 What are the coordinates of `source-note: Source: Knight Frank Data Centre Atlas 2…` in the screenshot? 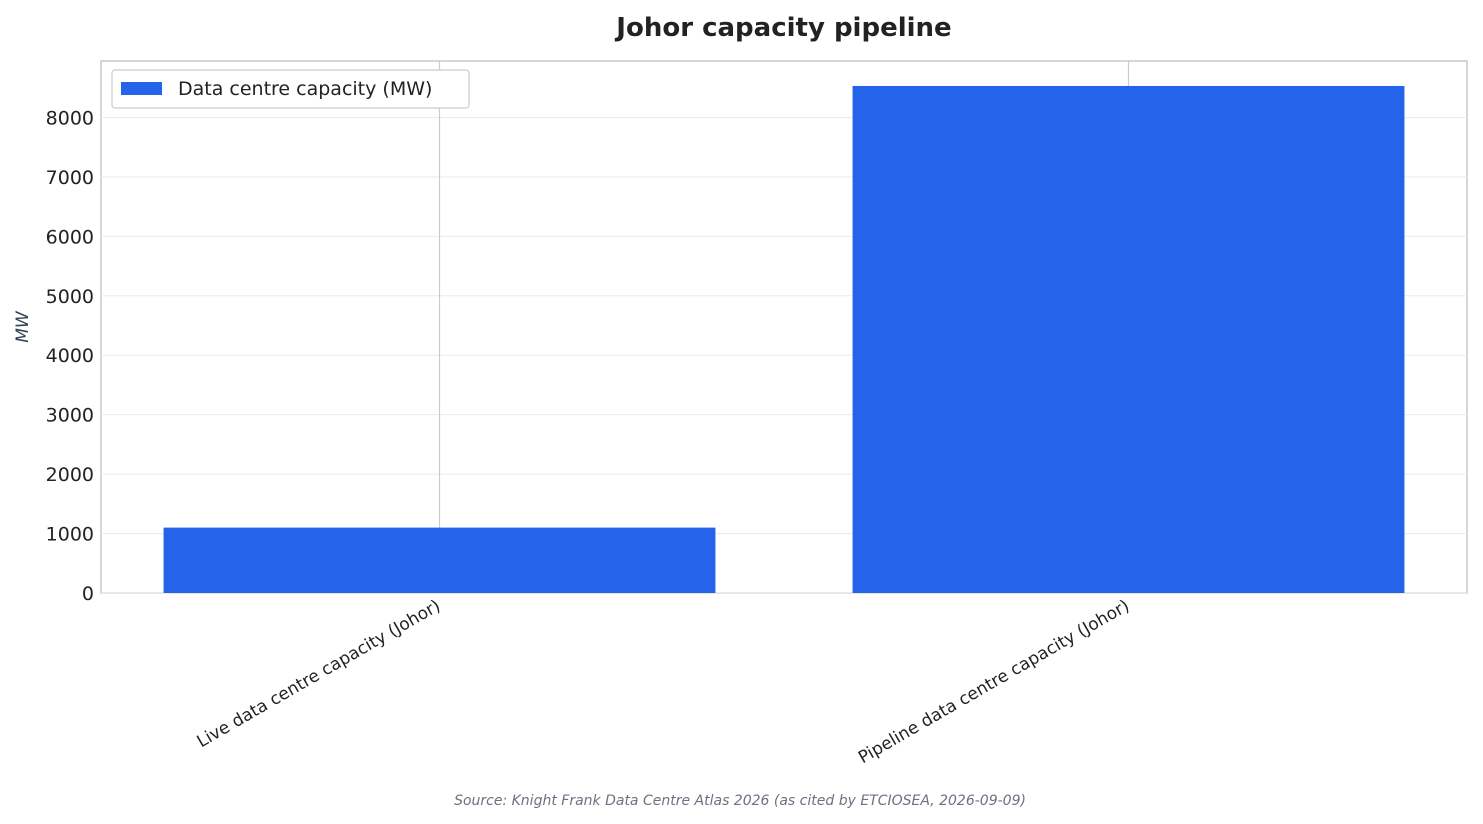 It's located at (740, 801).